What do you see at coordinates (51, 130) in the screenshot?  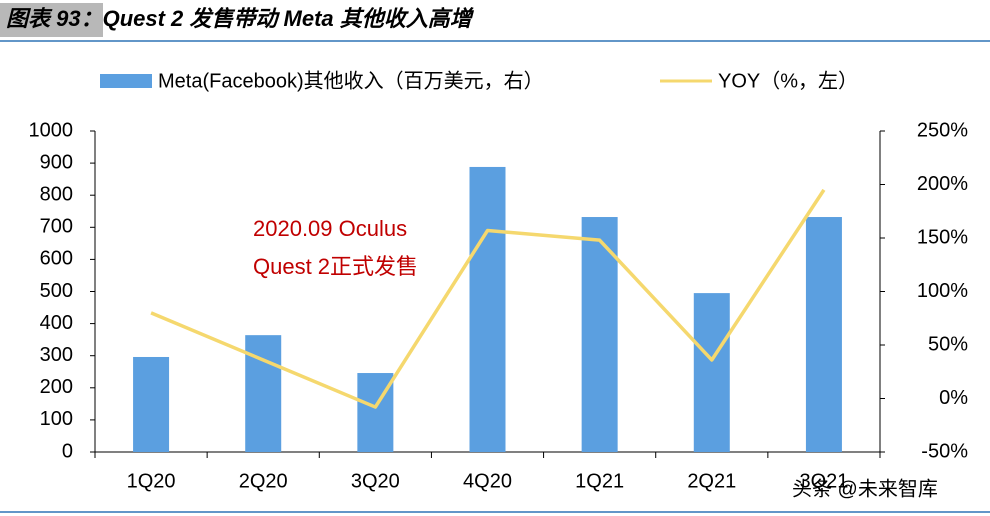 I see `y-tick-label: 1000` at bounding box center [51, 130].